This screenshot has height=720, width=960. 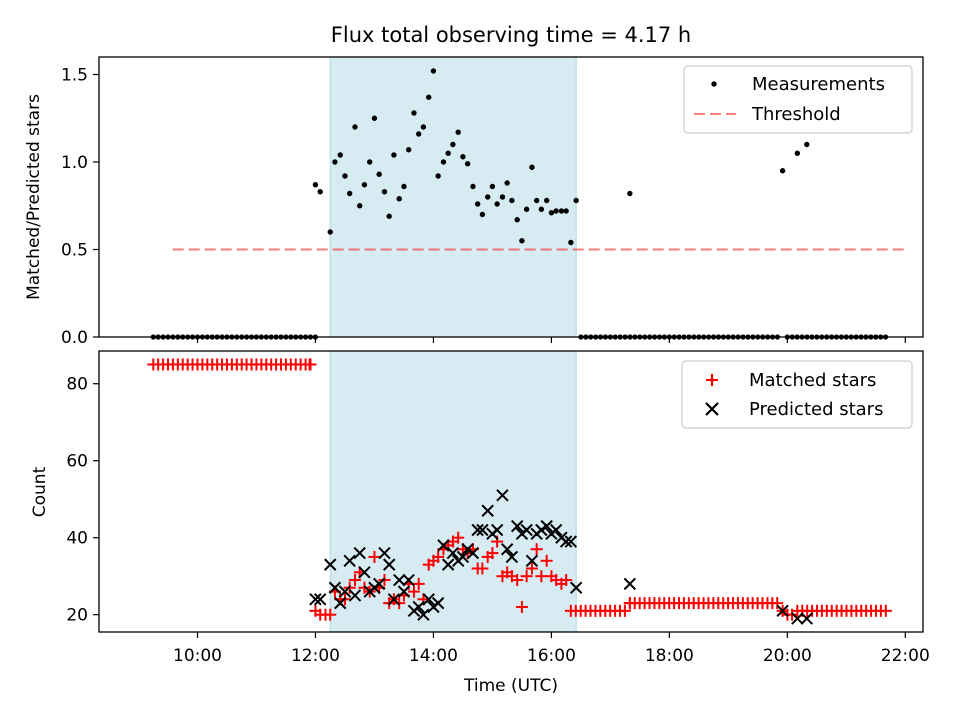 I want to click on x-tick-label: 18:00, so click(x=669, y=656).